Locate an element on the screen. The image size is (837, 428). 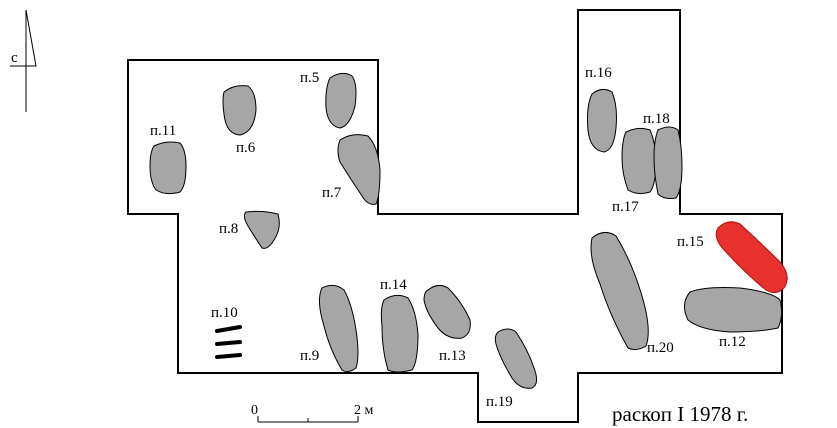
pit-label-10: п.10 is located at coordinates (224, 313).